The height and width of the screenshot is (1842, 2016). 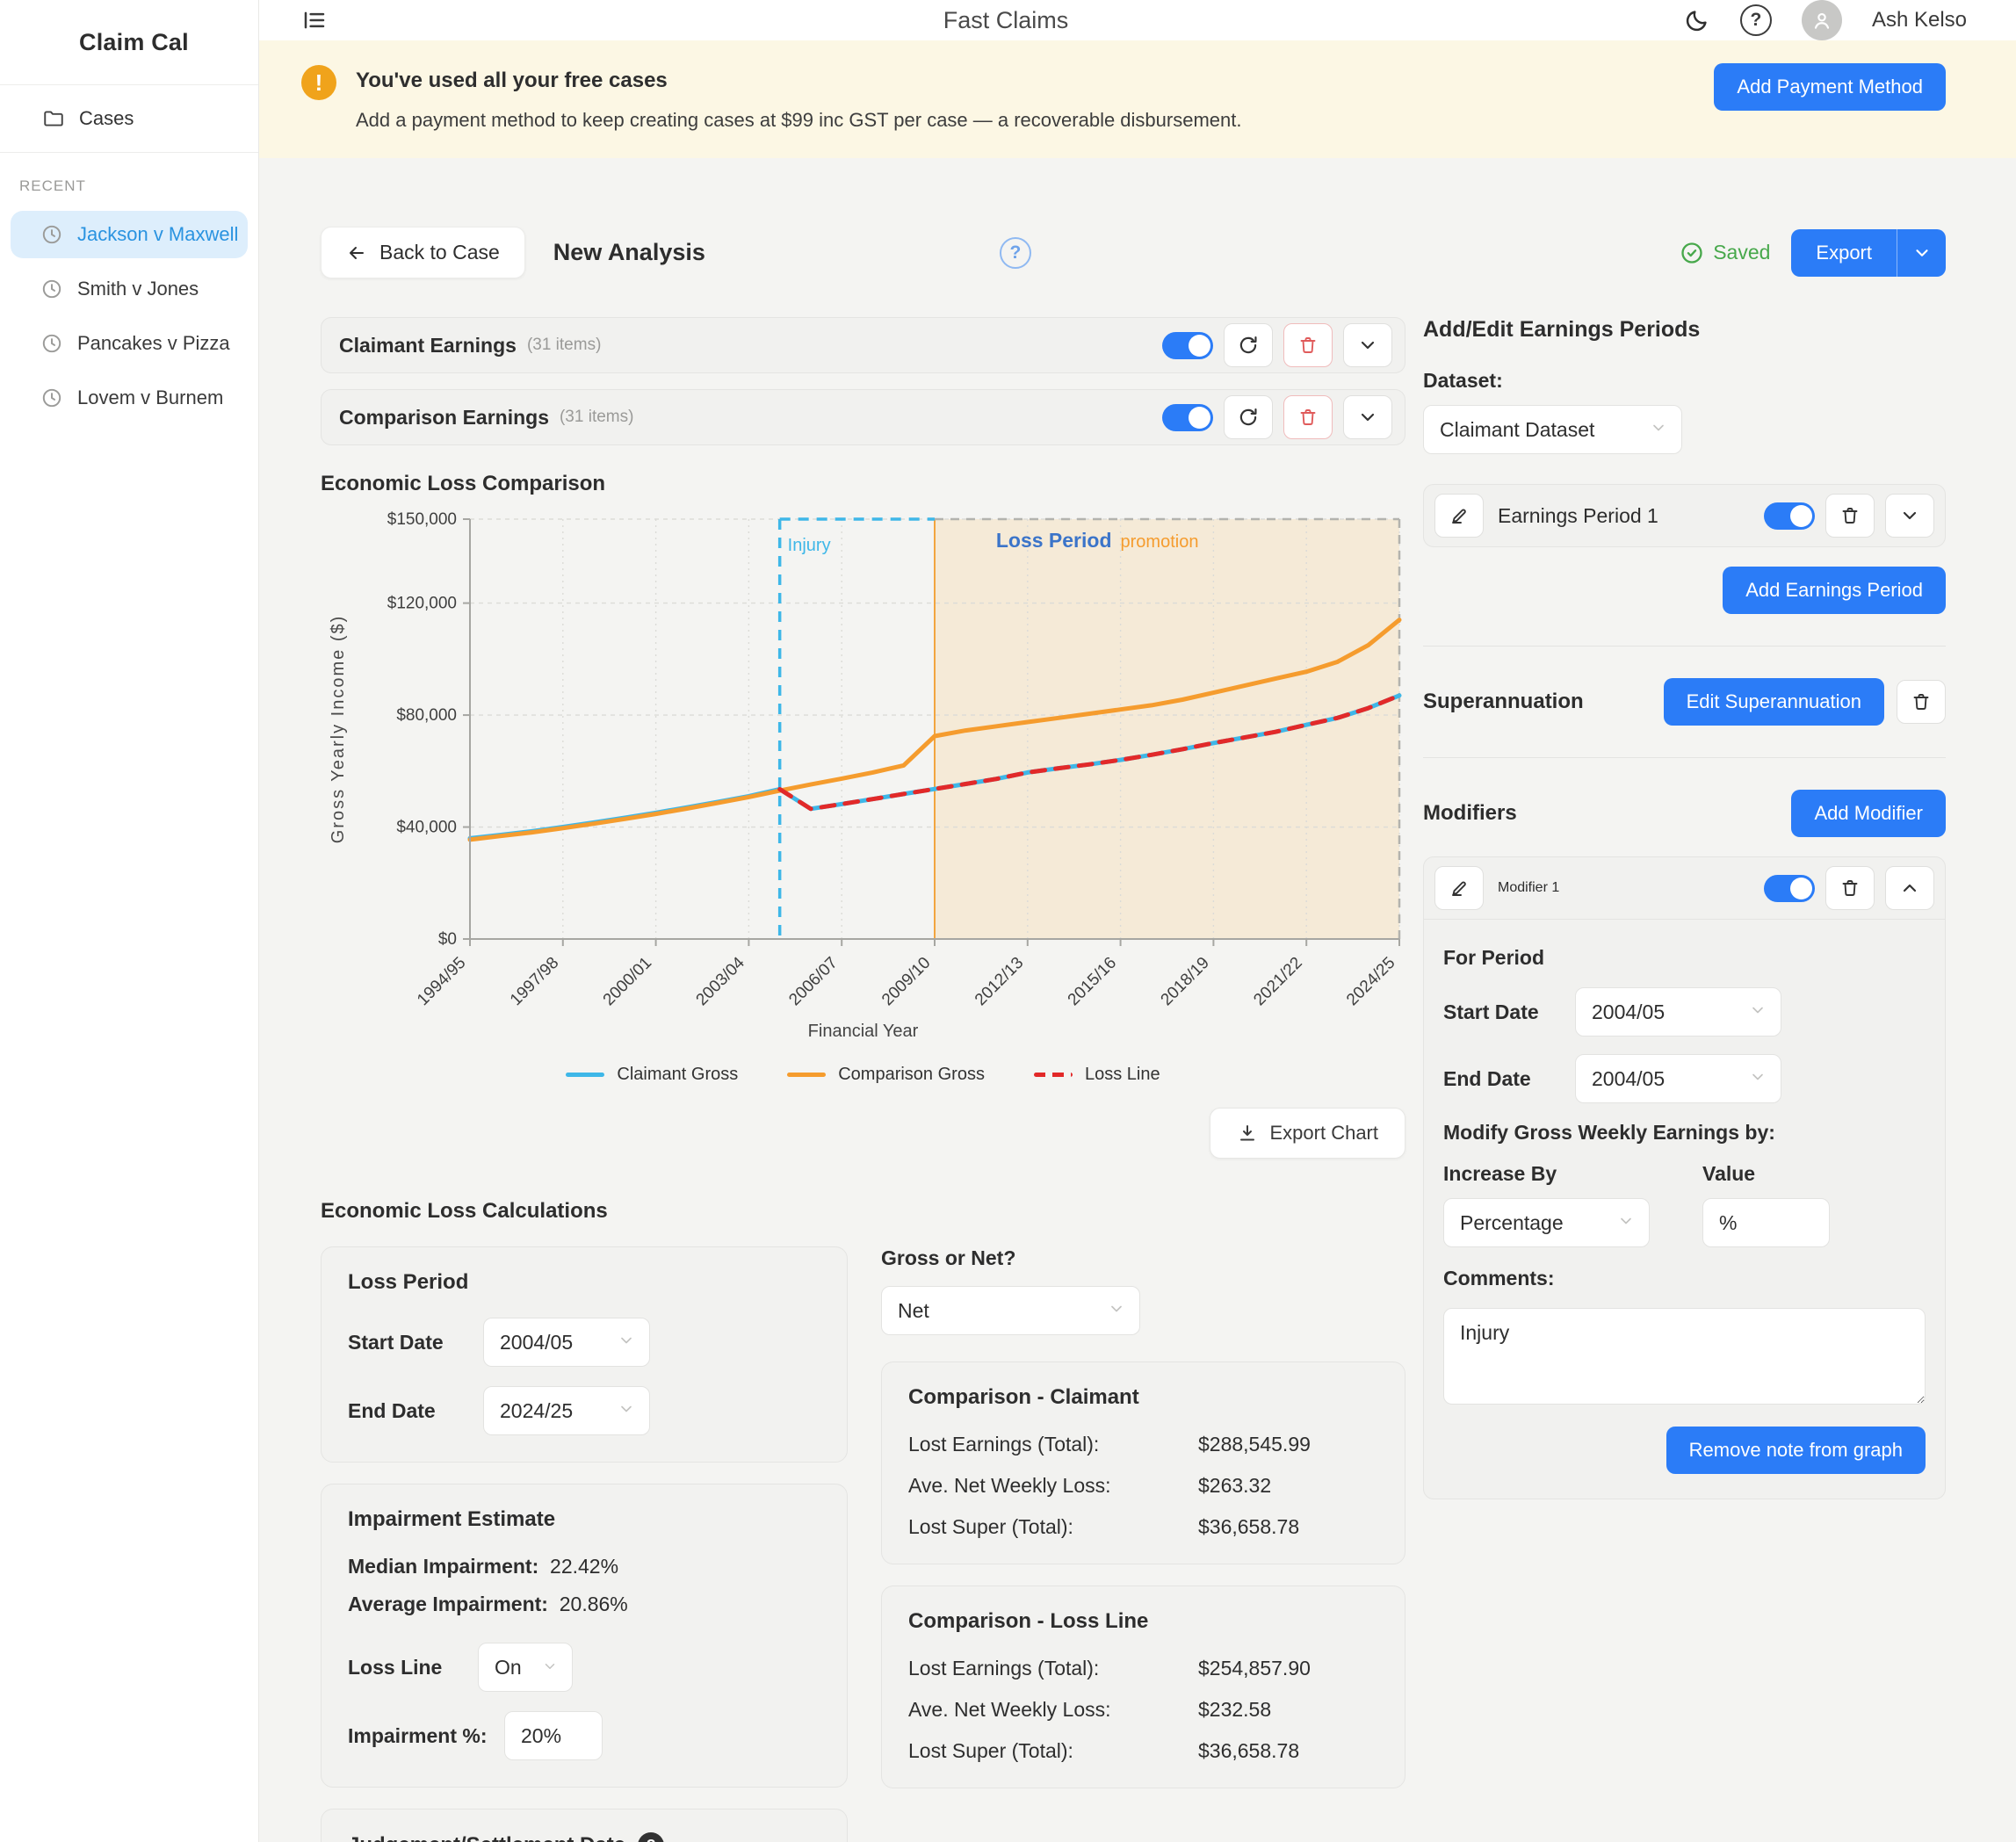 What do you see at coordinates (553, 1735) in the screenshot?
I see `impairment-pct-input` at bounding box center [553, 1735].